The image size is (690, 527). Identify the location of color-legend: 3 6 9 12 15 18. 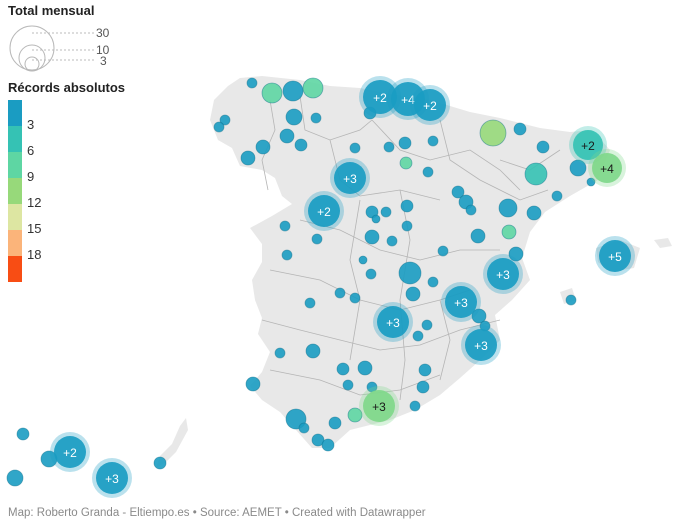
(48, 195).